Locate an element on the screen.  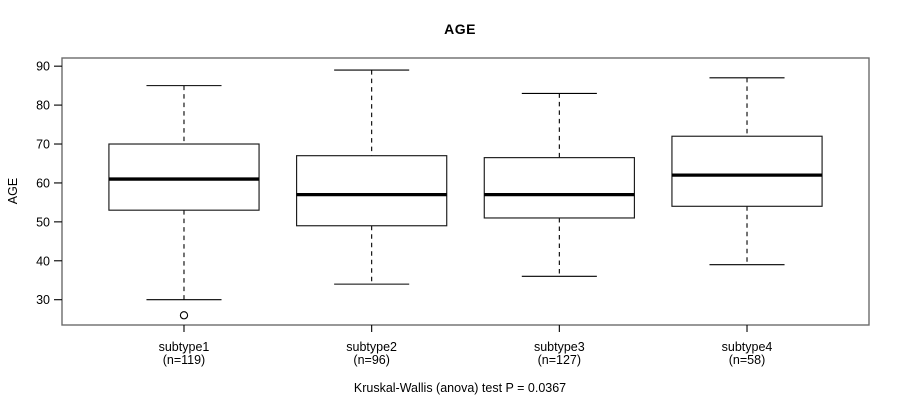
y-tick-label: 90 is located at coordinates (43, 67).